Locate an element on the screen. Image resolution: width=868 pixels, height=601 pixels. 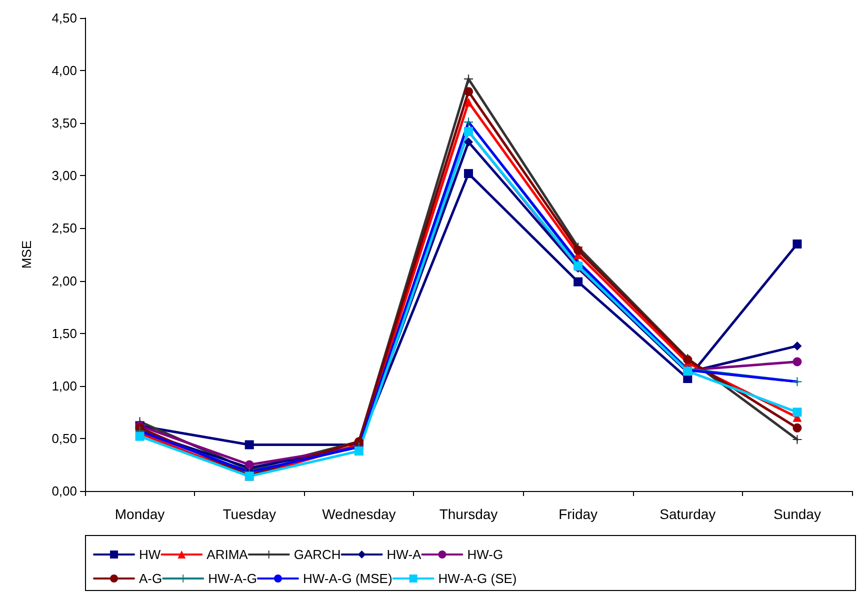
x-tick-label: Thursday is located at coordinates (468, 514).